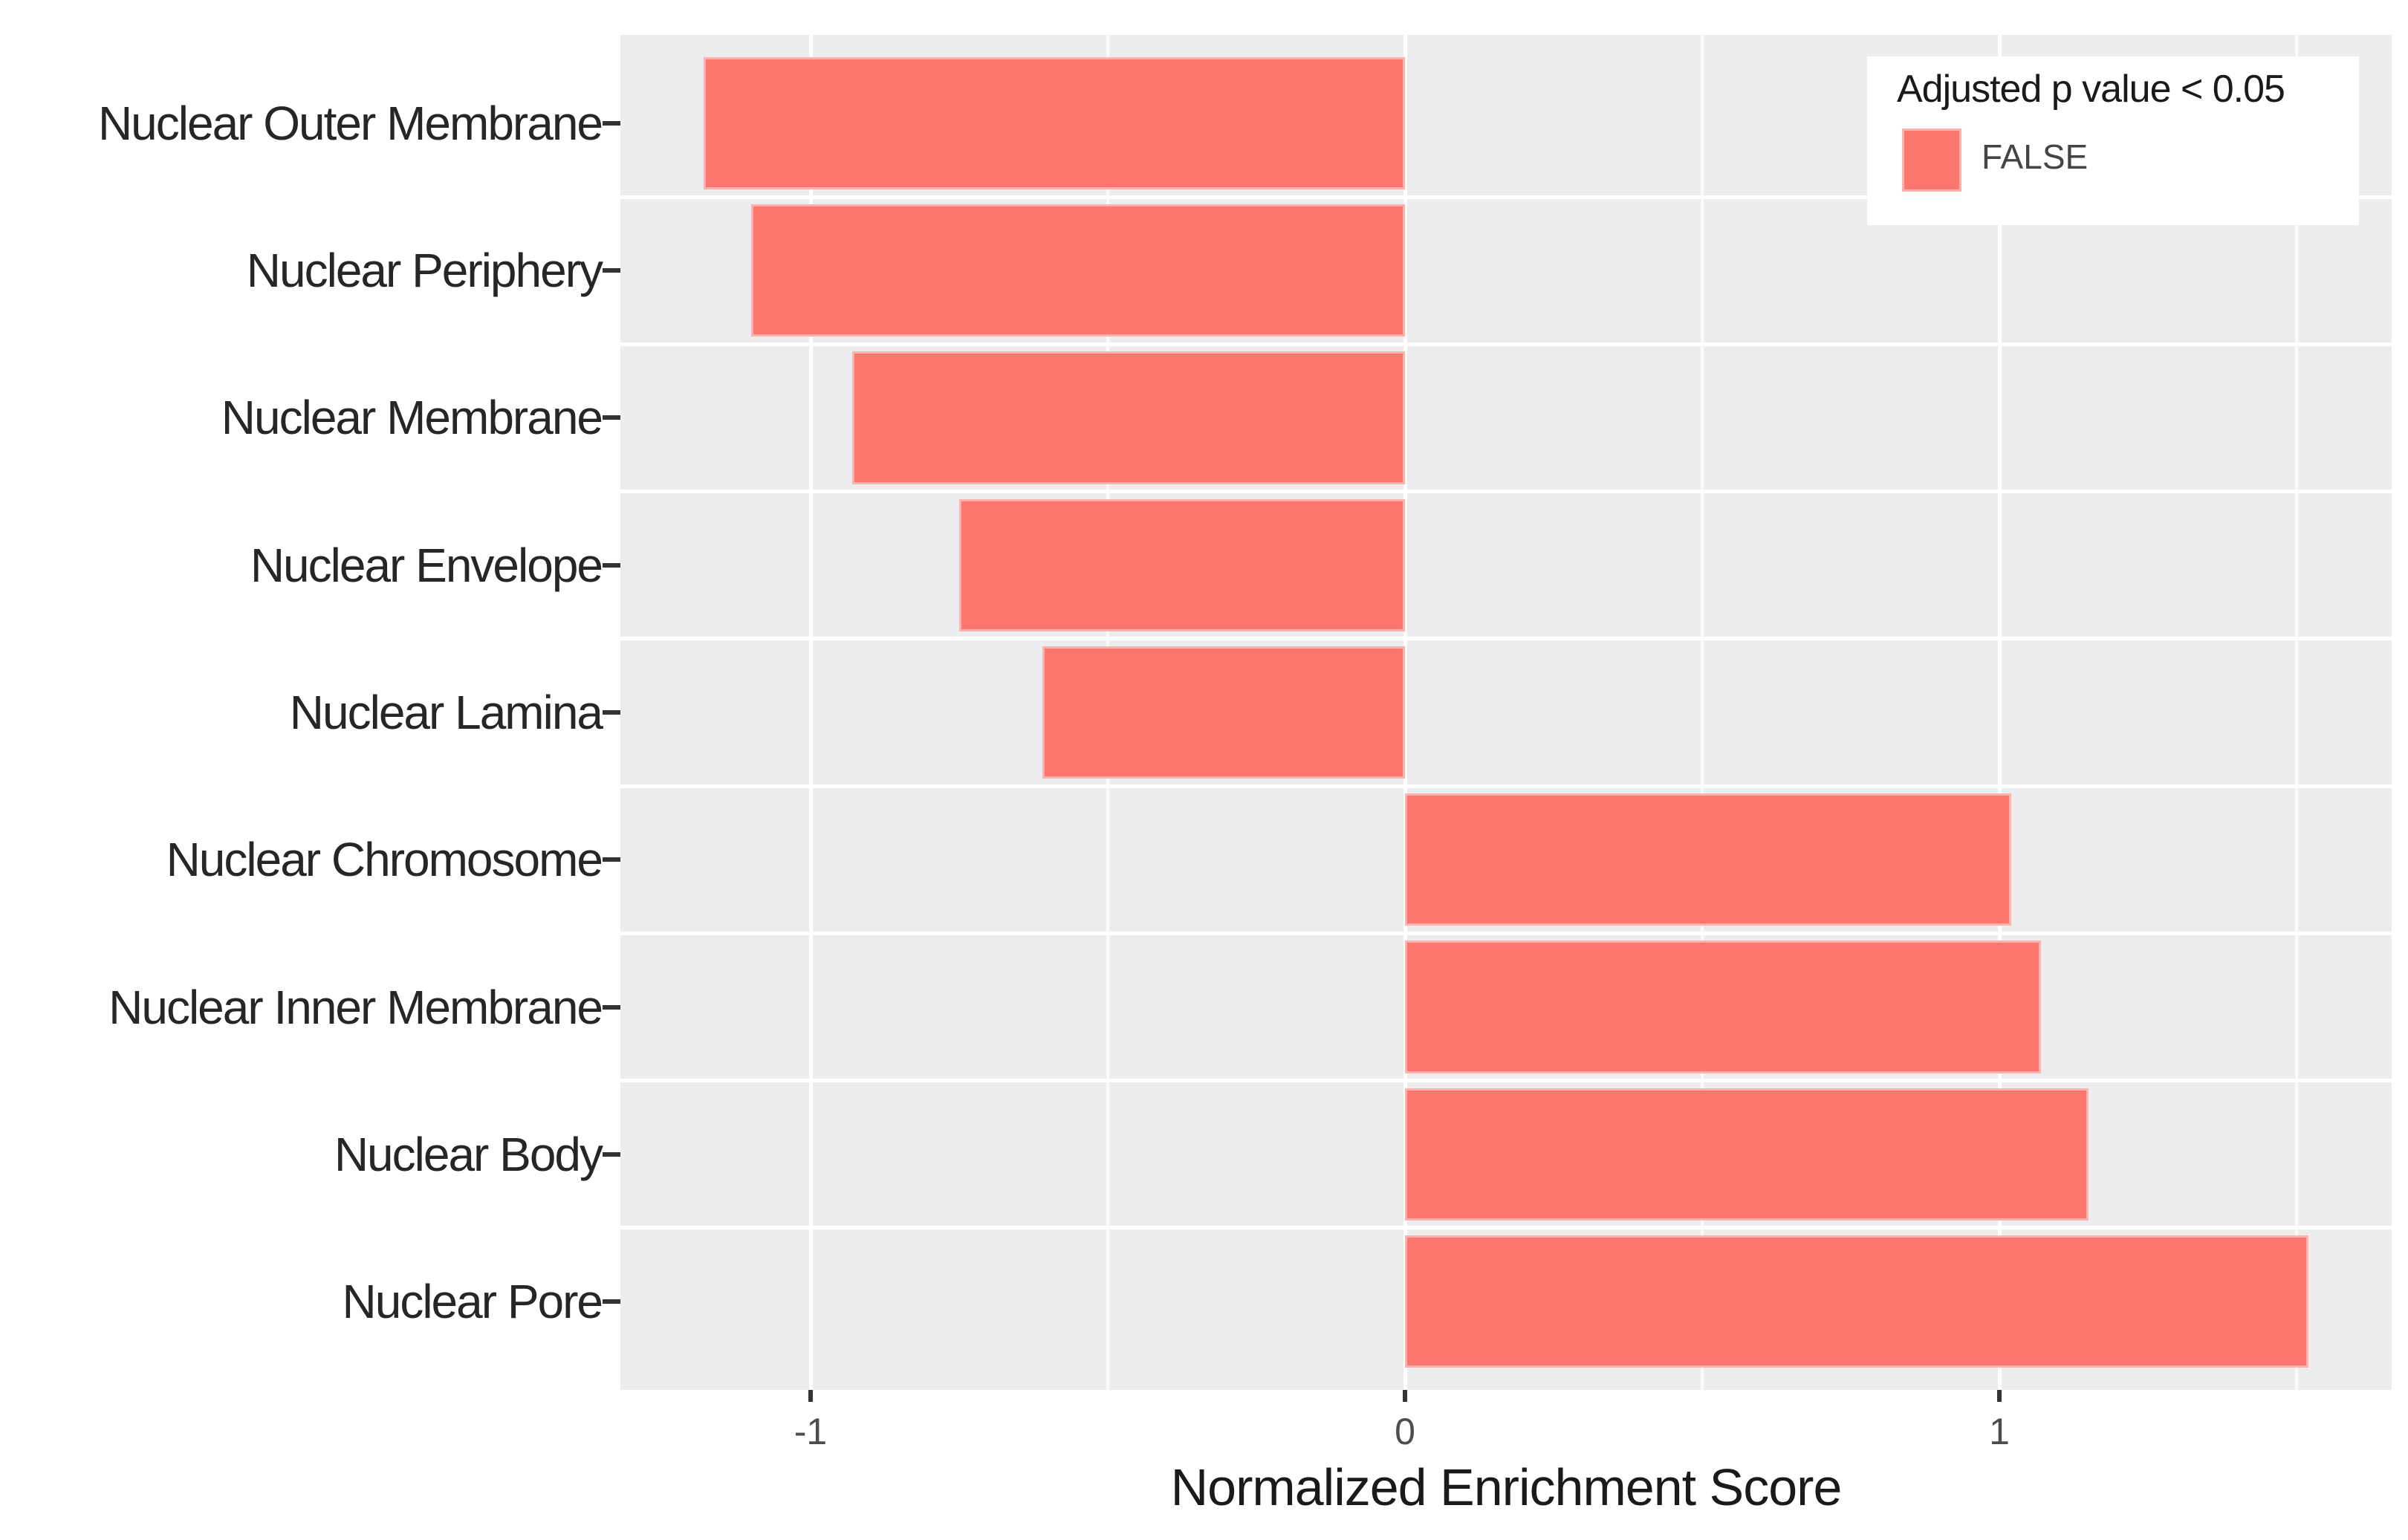  I want to click on bar-nuclear-chromosome, so click(1708, 859).